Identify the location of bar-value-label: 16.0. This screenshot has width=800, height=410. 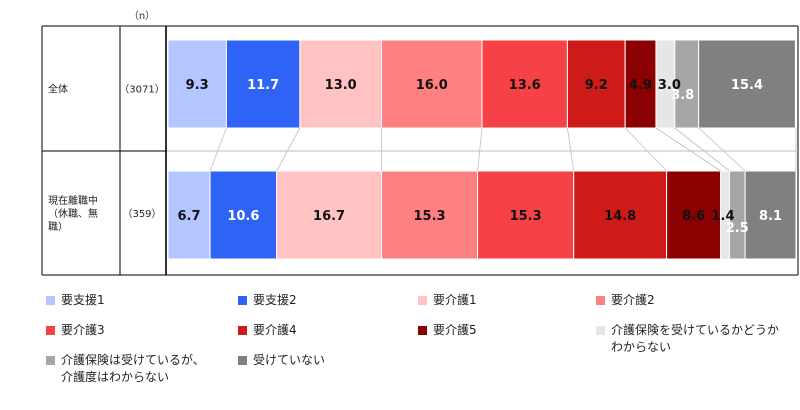
(432, 85).